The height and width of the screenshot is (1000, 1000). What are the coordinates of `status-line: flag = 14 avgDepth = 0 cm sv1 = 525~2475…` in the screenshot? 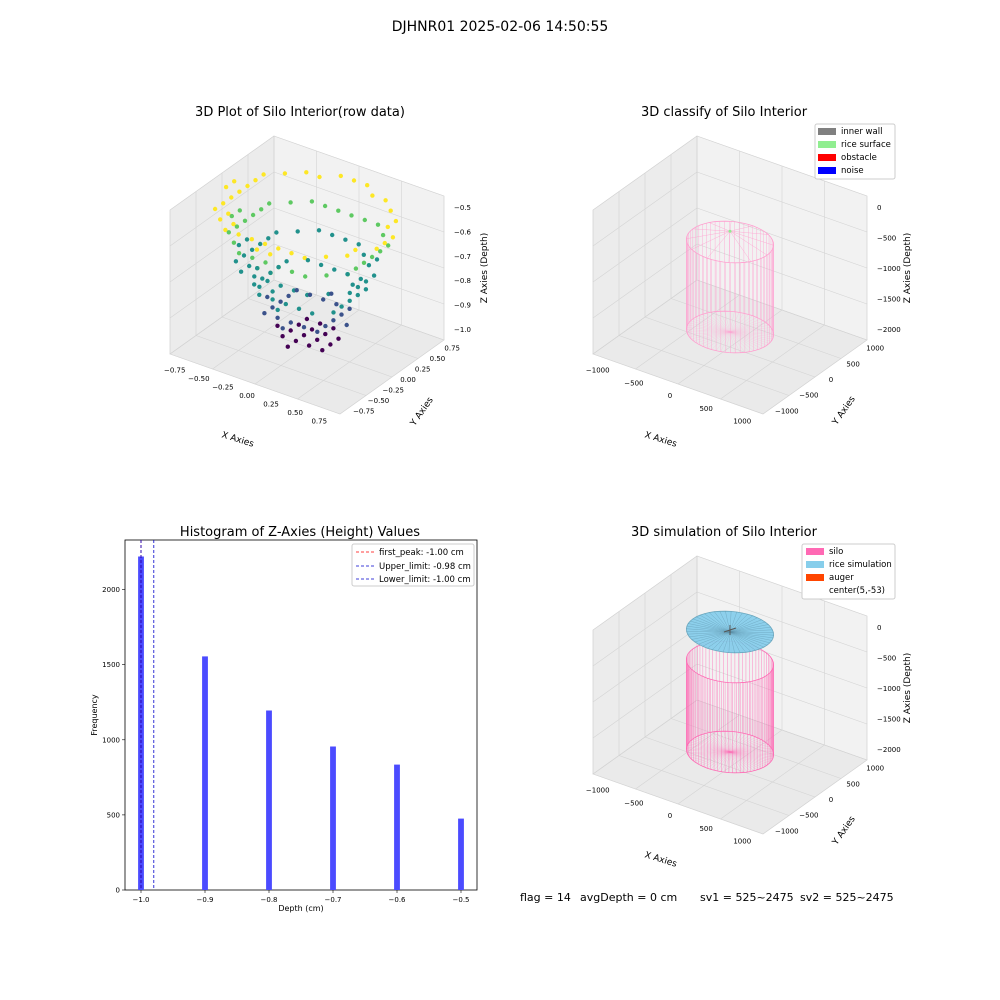 It's located at (707, 897).